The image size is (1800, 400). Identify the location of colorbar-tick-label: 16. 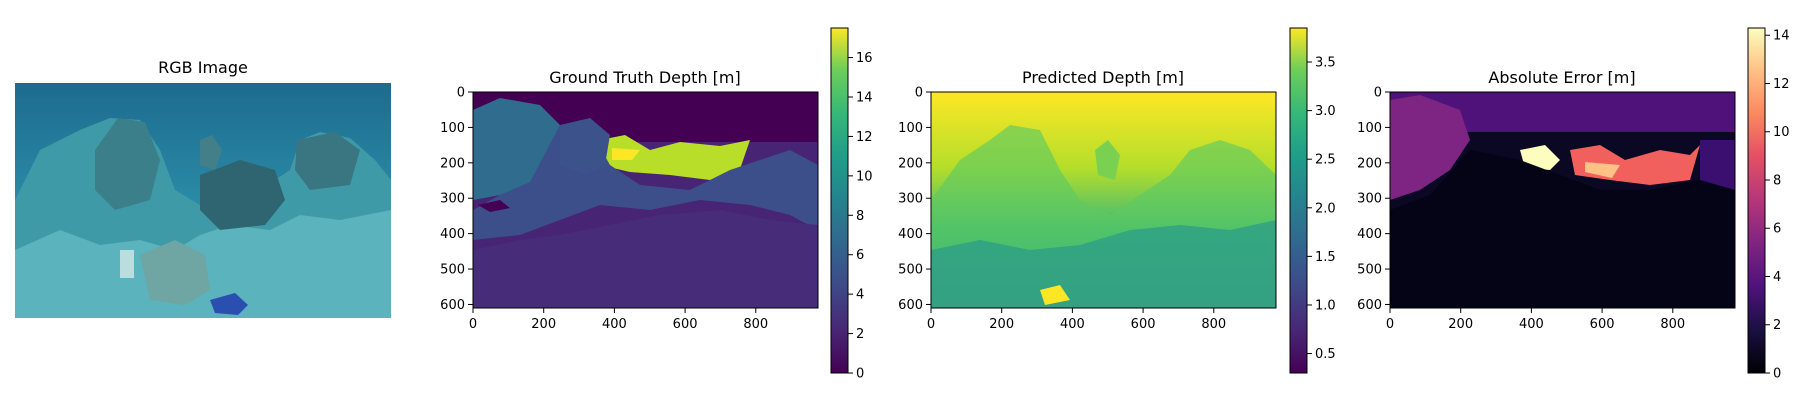
(864, 58).